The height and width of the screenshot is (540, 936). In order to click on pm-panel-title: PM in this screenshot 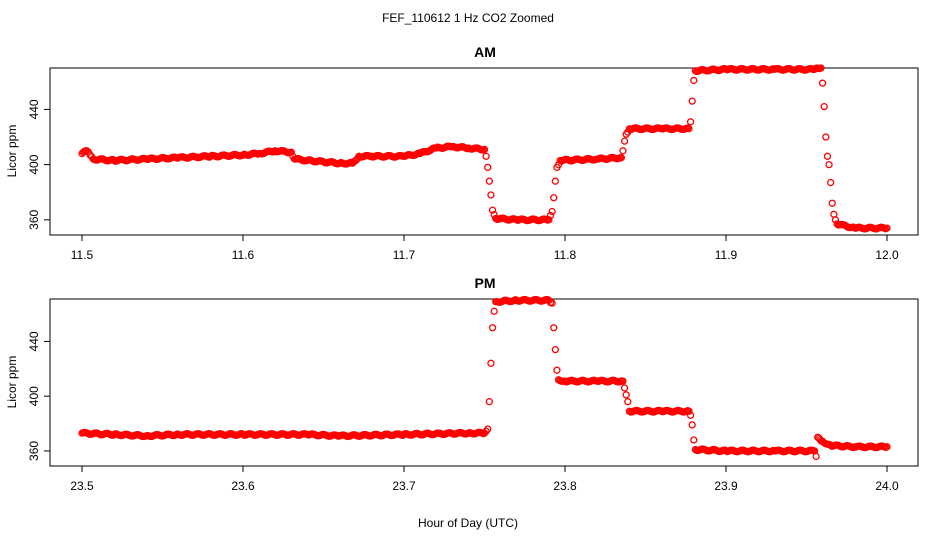, I will do `click(485, 283)`.